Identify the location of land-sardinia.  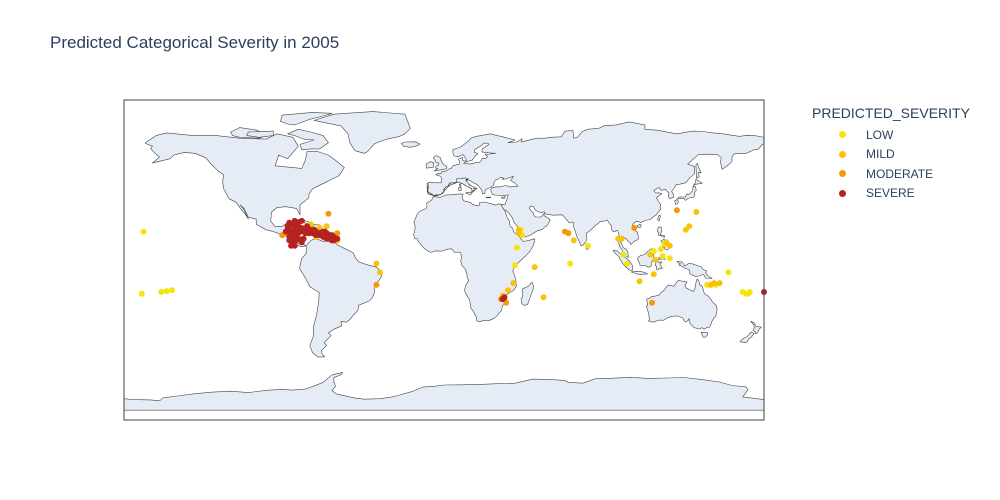
(460, 189).